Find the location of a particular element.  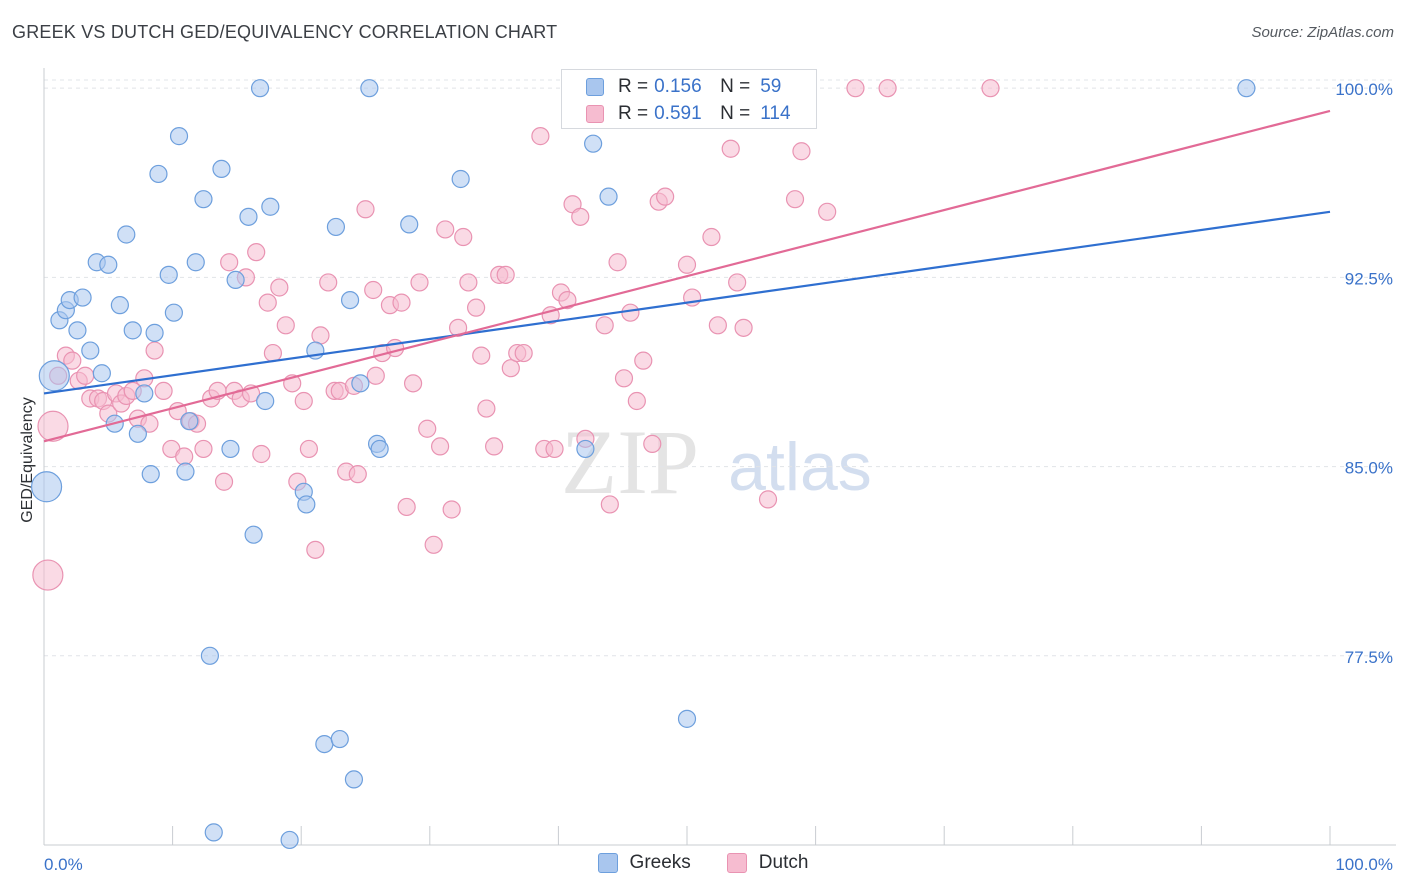

y-tick-label: 77.5% is located at coordinates (1369, 657).